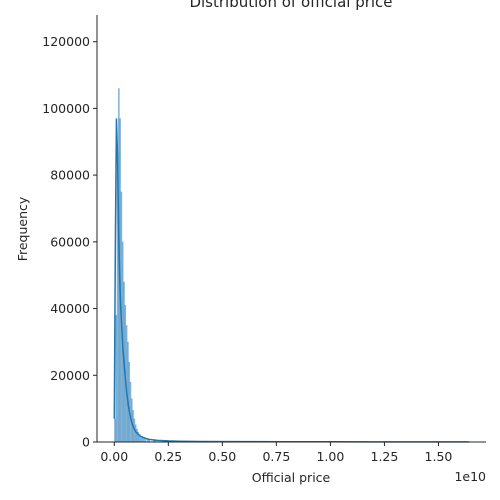  Describe the element at coordinates (470, 476) in the screenshot. I see `x-axis-offset-label: 1e10` at that location.